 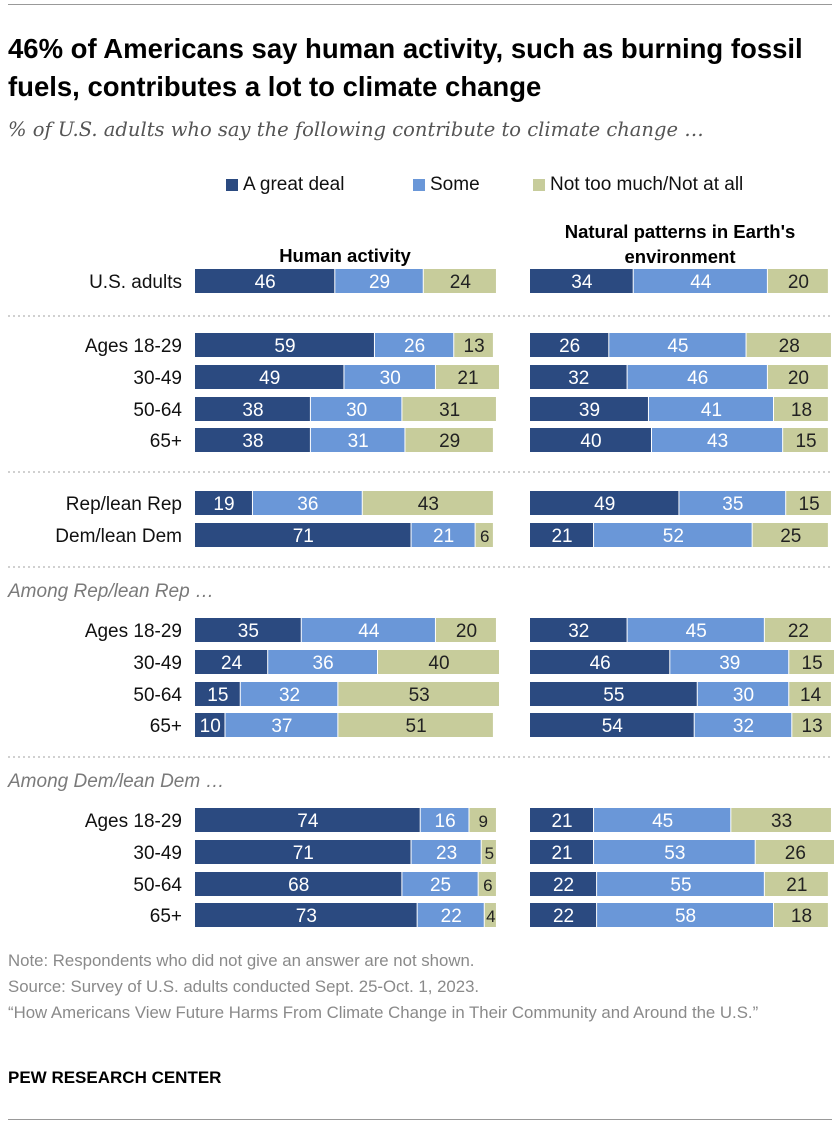 I want to click on bar-value-label: 6, so click(x=484, y=536).